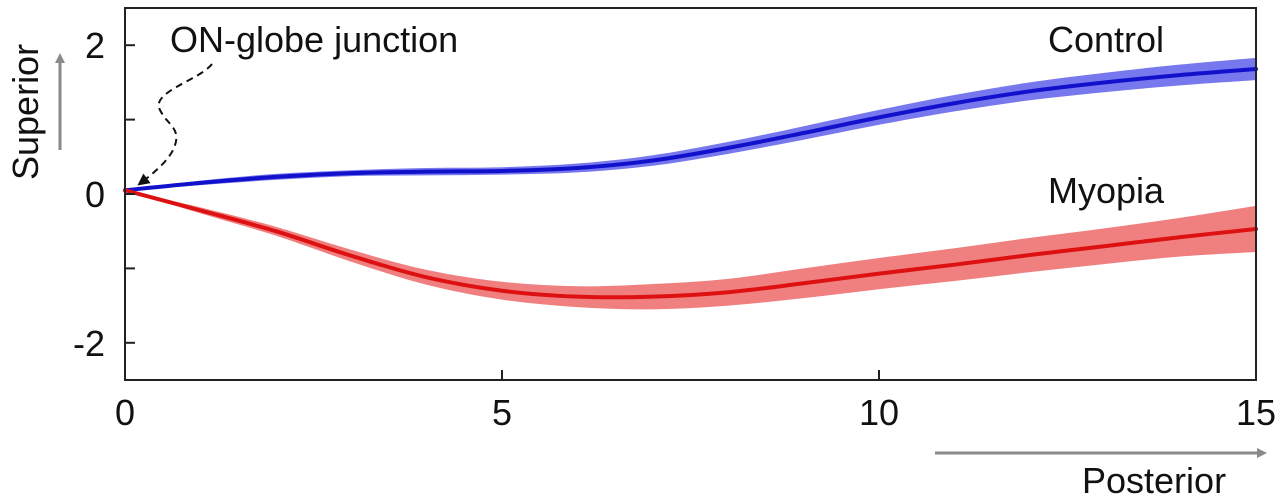  What do you see at coordinates (1106, 190) in the screenshot?
I see `series-label-myopia: Myopia` at bounding box center [1106, 190].